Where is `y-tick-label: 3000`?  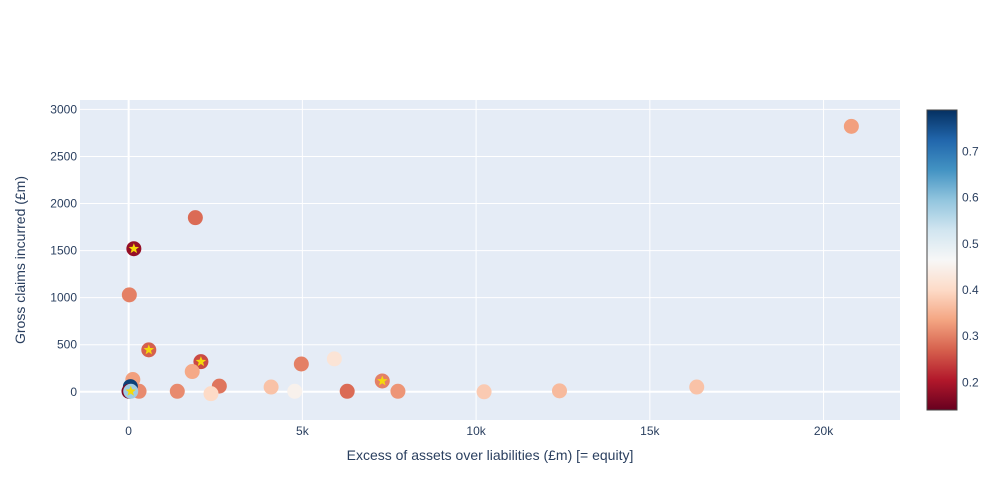
y-tick-label: 3000 is located at coordinates (63, 109).